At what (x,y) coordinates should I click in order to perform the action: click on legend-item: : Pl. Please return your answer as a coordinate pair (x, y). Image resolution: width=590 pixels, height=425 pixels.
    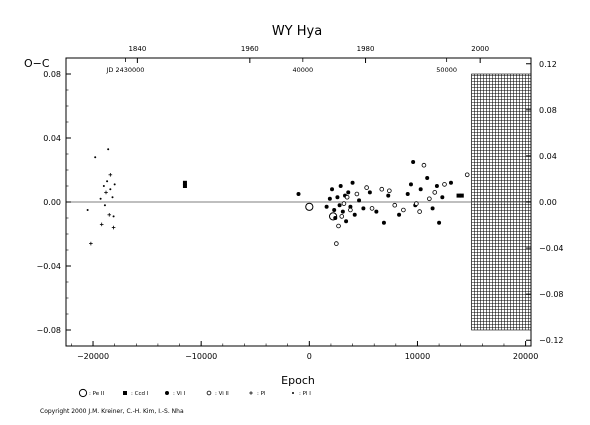
    Looking at the image, I should click on (257, 394).